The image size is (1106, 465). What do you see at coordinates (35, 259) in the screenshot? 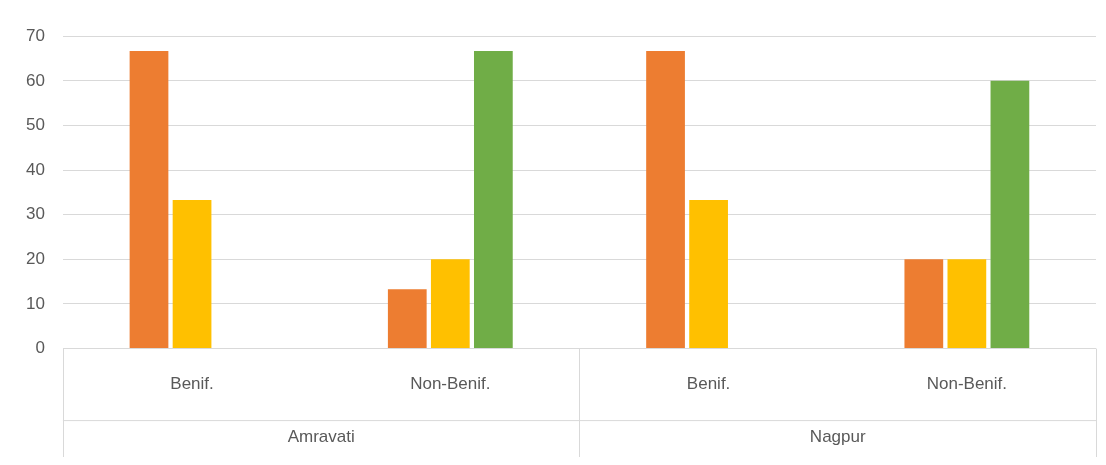
I see `y-tick-label: 20` at bounding box center [35, 259].